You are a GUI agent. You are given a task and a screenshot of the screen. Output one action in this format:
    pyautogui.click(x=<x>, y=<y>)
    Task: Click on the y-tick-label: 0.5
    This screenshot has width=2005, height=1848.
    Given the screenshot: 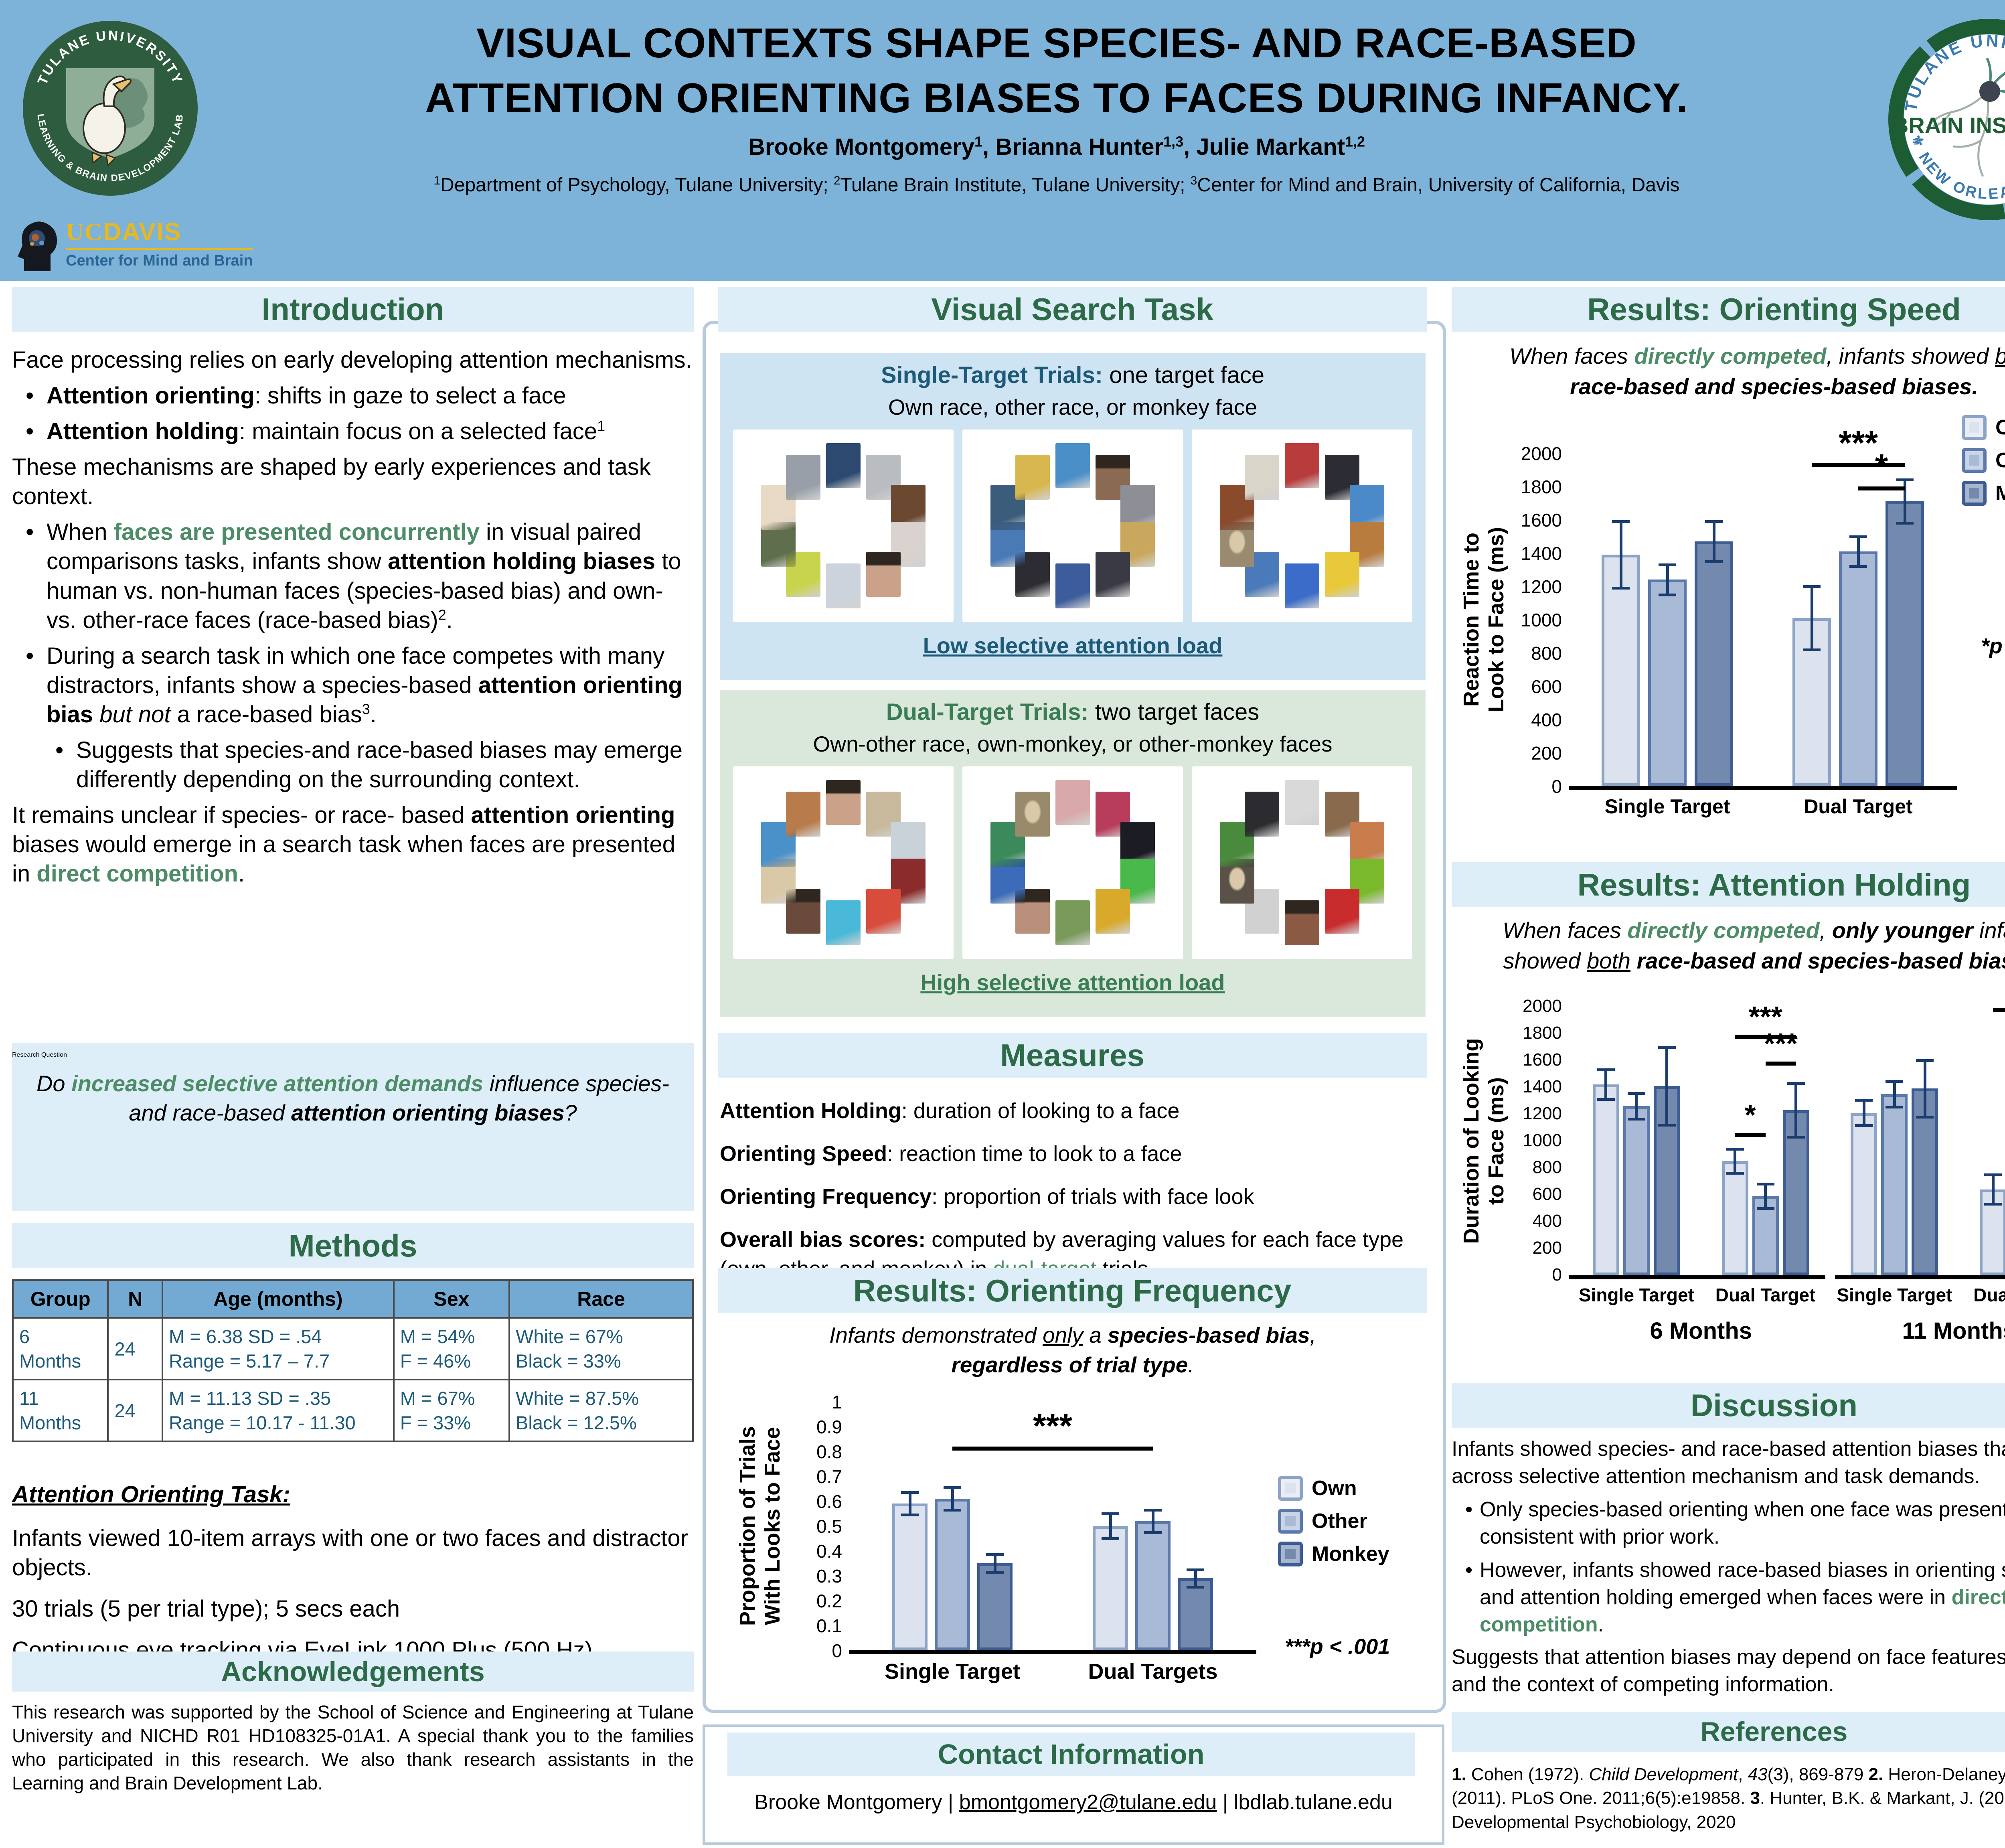 What is the action you would take?
    pyautogui.click(x=829, y=1526)
    